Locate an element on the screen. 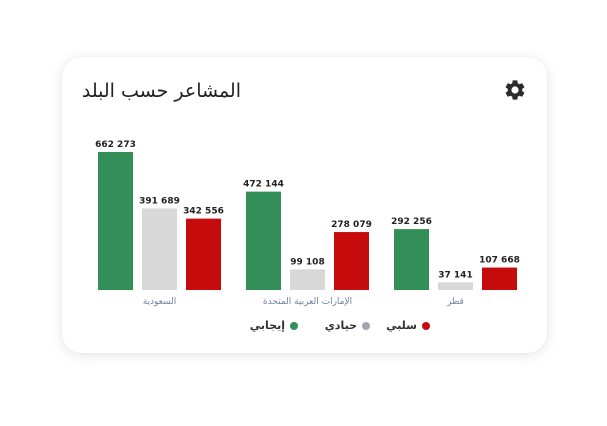 The image size is (607, 426). bar-value-label: 342 556 is located at coordinates (203, 212).